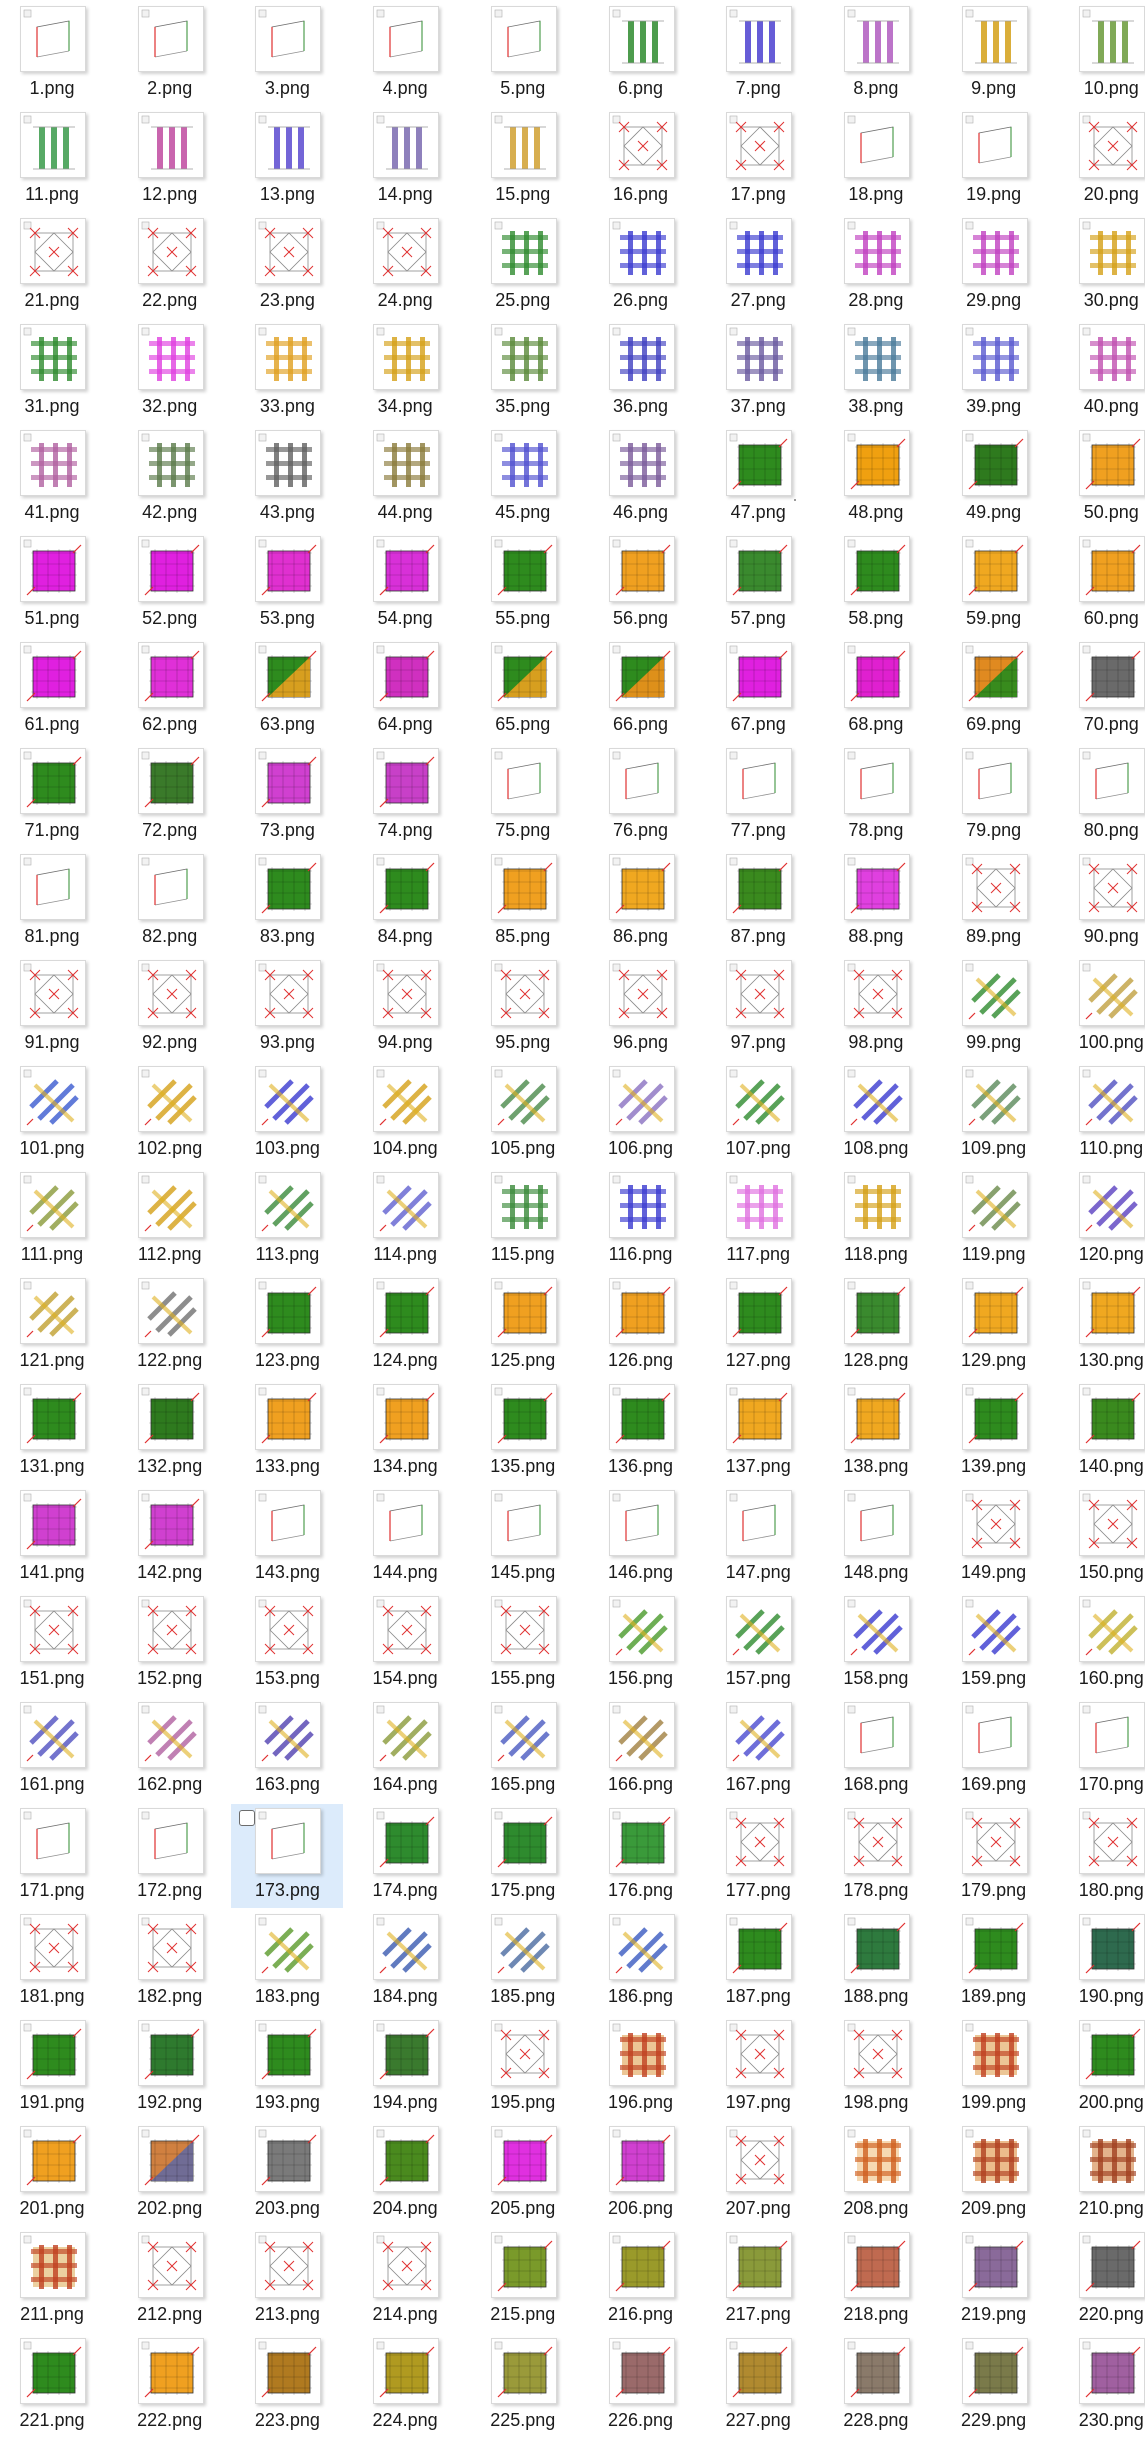 Image resolution: width=1145 pixels, height=2461 pixels. I want to click on file-item: 98.png, so click(876, 1008).